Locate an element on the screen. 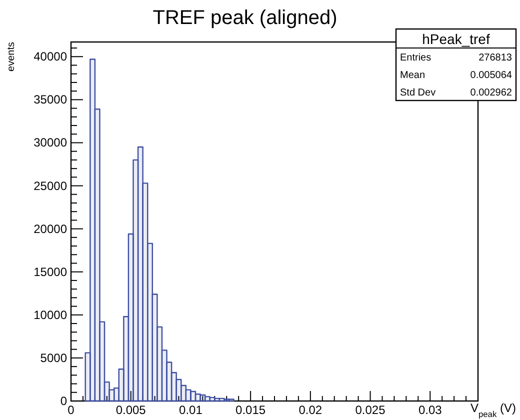 The width and height of the screenshot is (520, 420). x-tick-label: 0.025 is located at coordinates (370, 410).